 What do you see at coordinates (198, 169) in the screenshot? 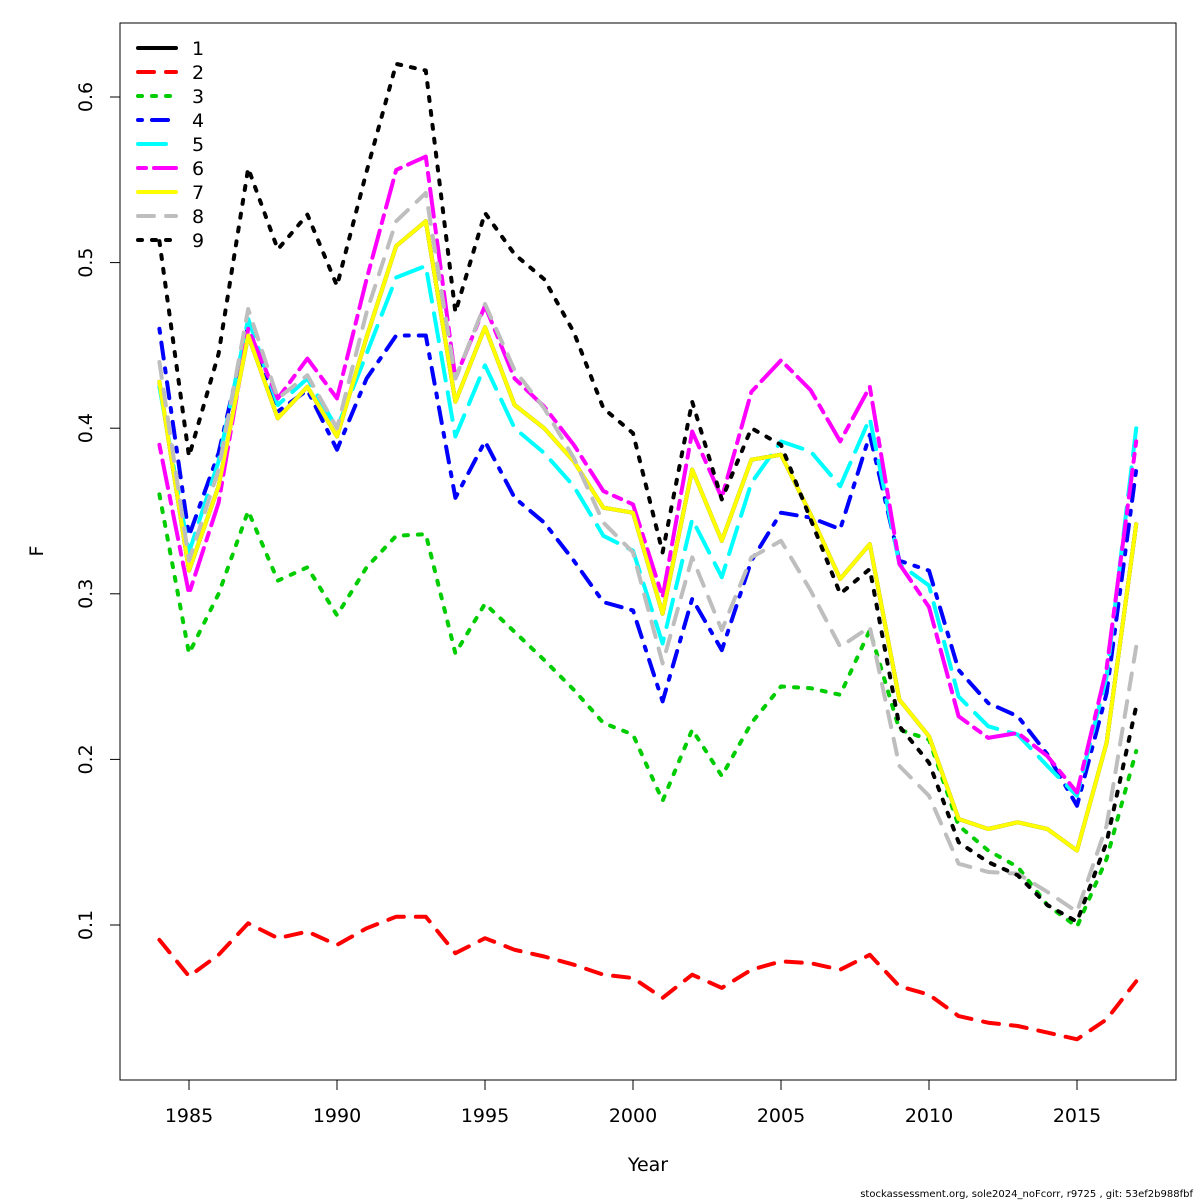
I see `legend-label-6: 6` at bounding box center [198, 169].